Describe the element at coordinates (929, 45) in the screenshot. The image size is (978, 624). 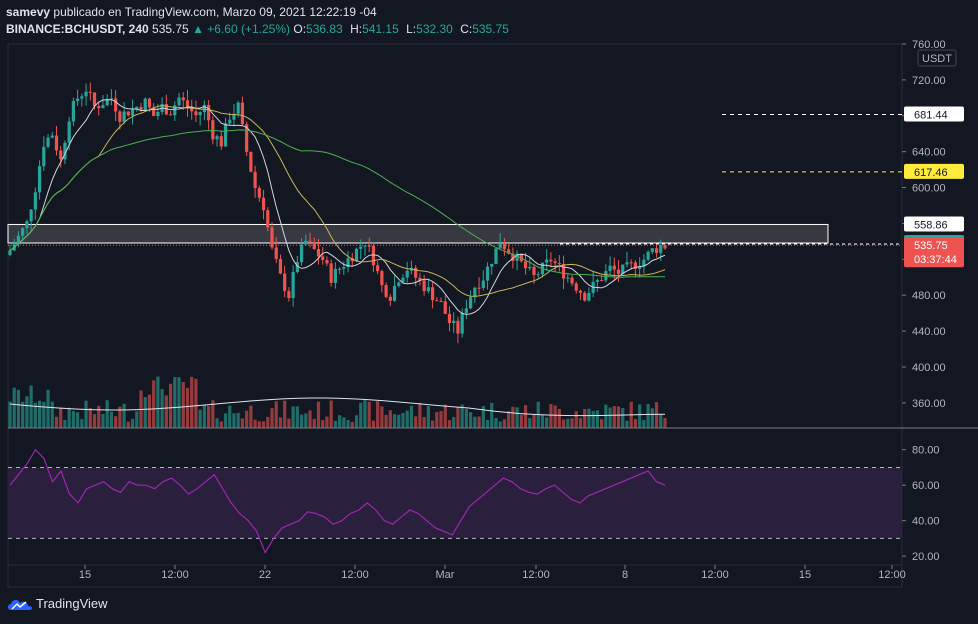
I see `price-tick-label: 760.00` at that location.